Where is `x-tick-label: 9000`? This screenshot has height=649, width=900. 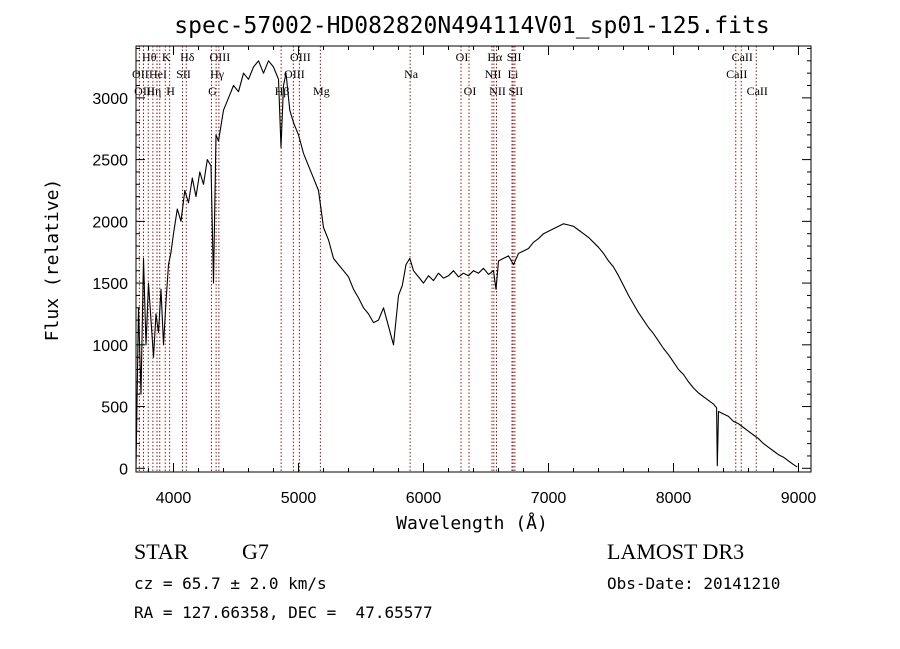
x-tick-label: 9000 is located at coordinates (799, 498).